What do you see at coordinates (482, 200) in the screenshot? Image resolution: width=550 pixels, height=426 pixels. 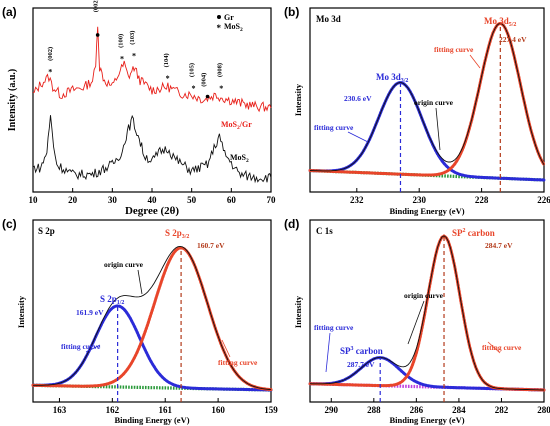 I see `x-tick-label: 228` at bounding box center [482, 200].